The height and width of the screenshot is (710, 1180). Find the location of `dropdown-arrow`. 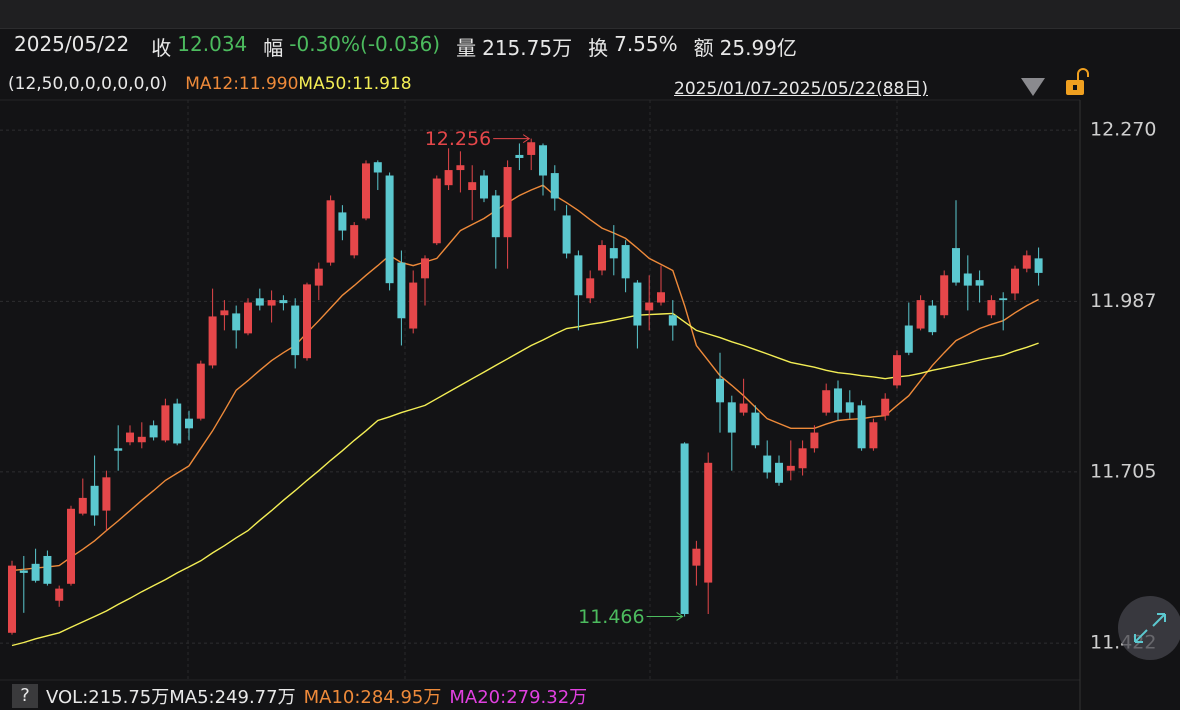

dropdown-arrow is located at coordinates (1033, 87).